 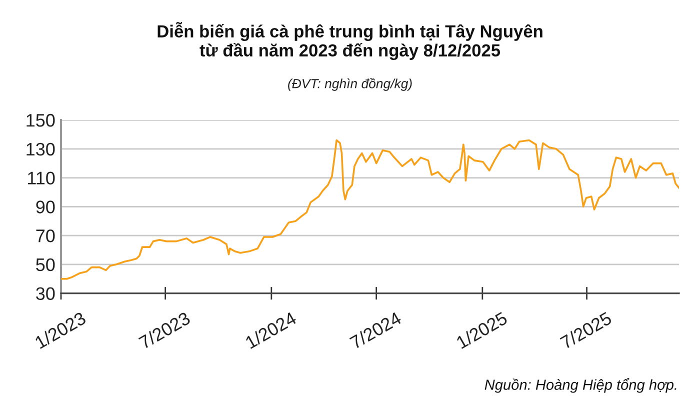 I want to click on y-tick-label: 30, so click(x=45, y=293).